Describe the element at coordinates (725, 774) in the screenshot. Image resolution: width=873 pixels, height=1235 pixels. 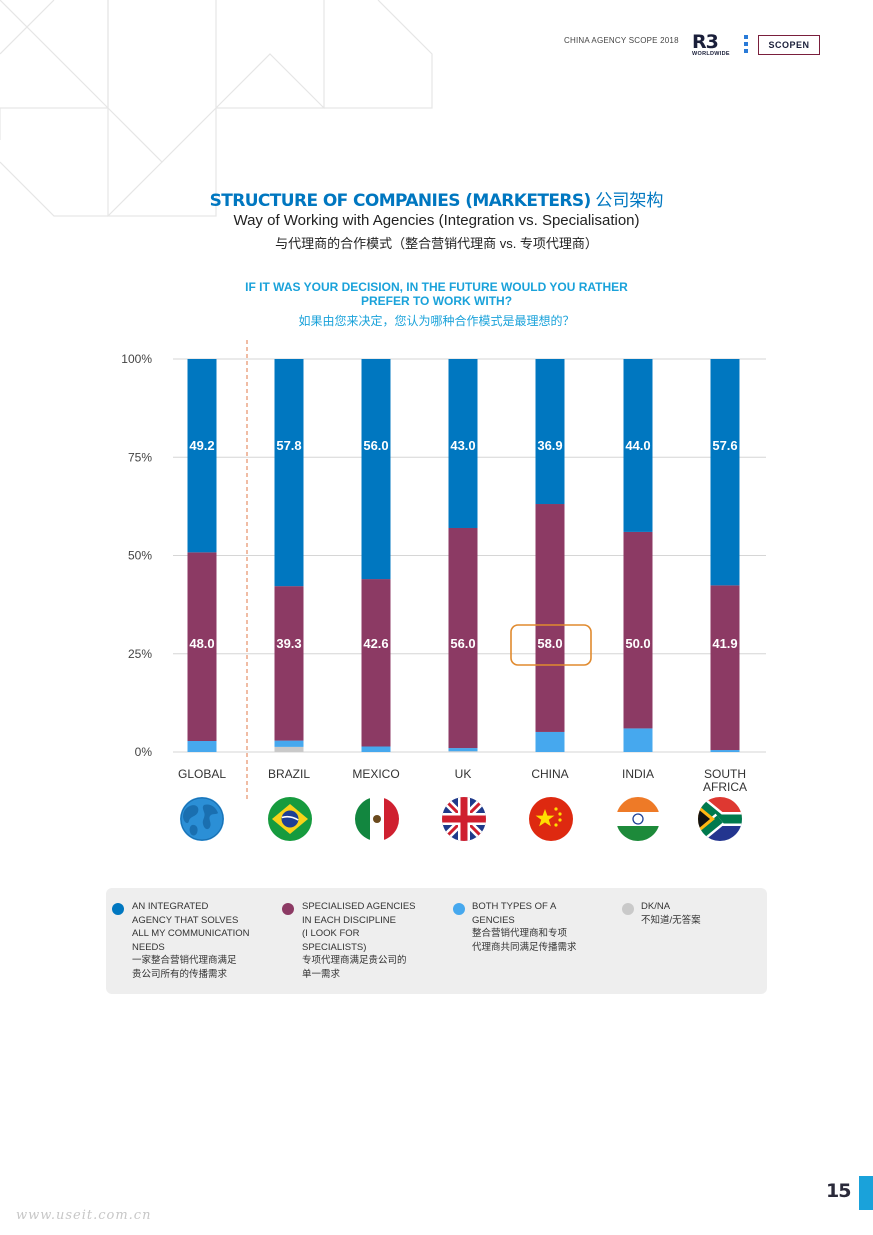
I see `x-tick-label: SOUTH` at that location.